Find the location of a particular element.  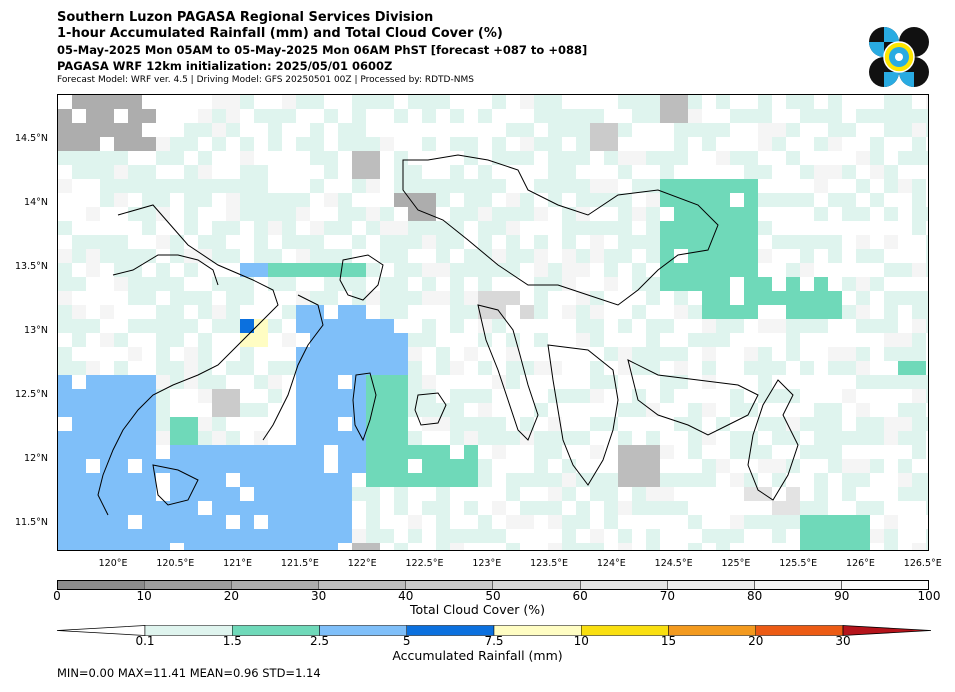

longitude-label: 122°E is located at coordinates (362, 563).